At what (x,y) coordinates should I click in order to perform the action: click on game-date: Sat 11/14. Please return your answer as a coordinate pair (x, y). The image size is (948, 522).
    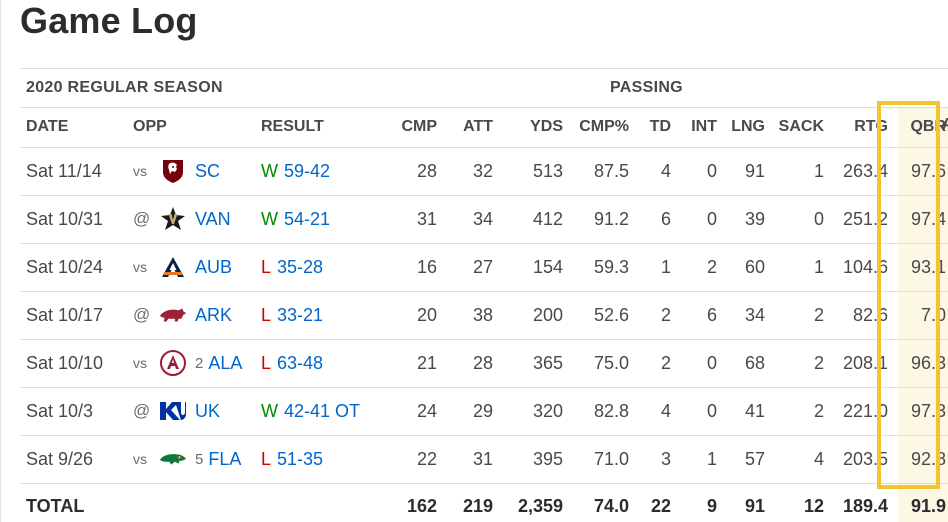
    Looking at the image, I should click on (73, 171).